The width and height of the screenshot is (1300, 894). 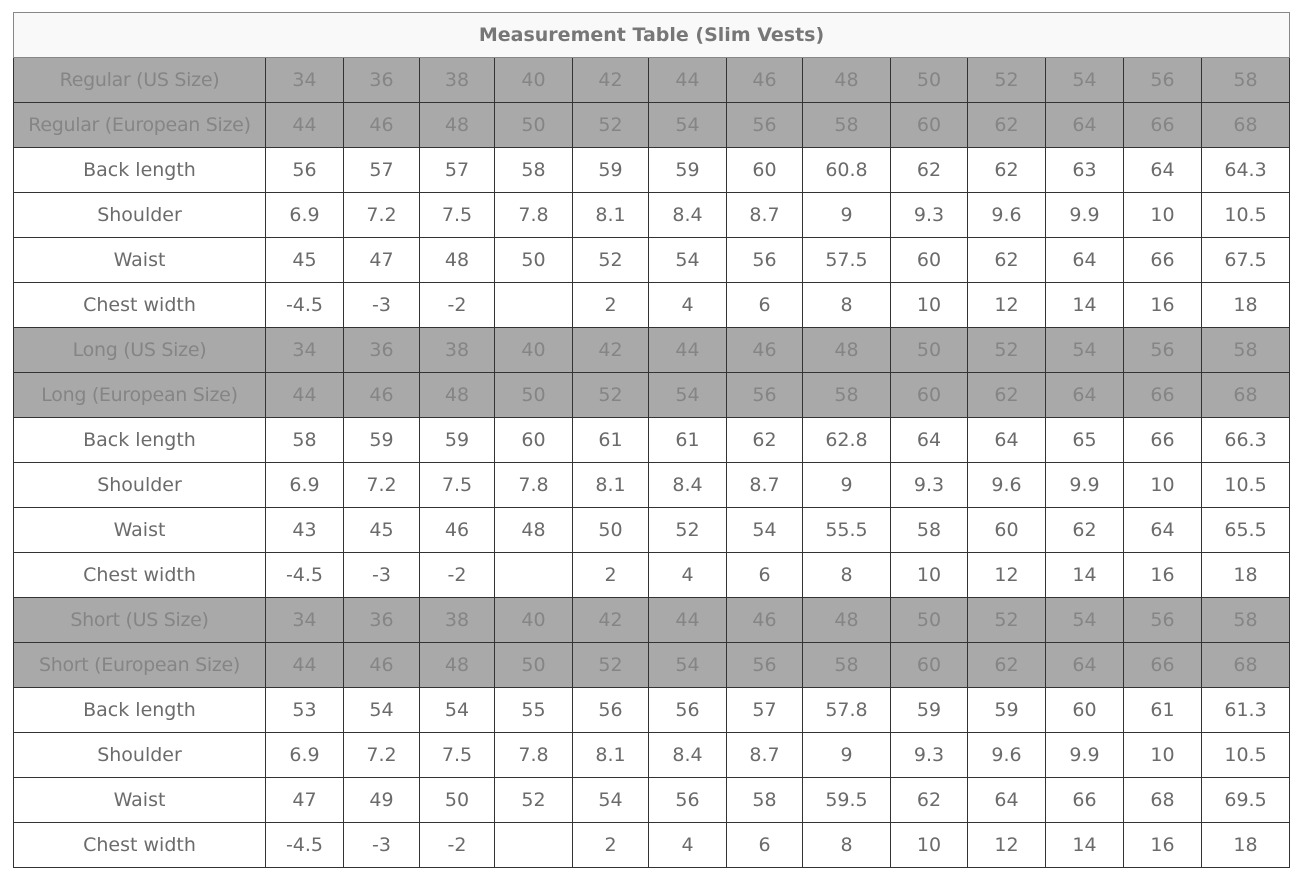 What do you see at coordinates (929, 305) in the screenshot?
I see `cell: 10` at bounding box center [929, 305].